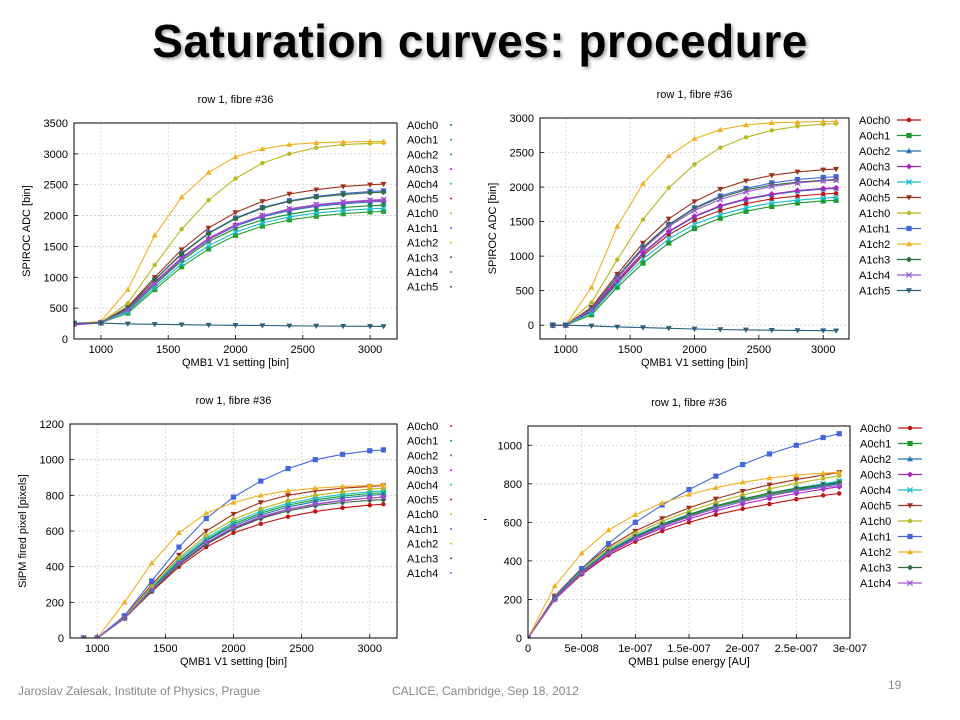 Image resolution: width=960 pixels, height=720 pixels. What do you see at coordinates (422, 200) in the screenshot?
I see `legend-label: A0ch5` at bounding box center [422, 200].